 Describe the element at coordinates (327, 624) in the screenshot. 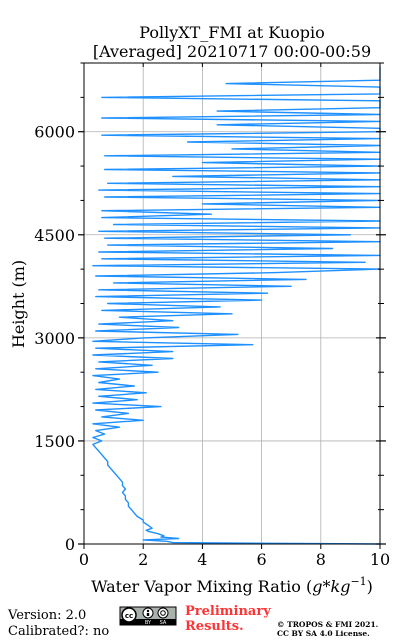

I see `copyright-line1: © TROPOS & FMI 2021.` at that location.